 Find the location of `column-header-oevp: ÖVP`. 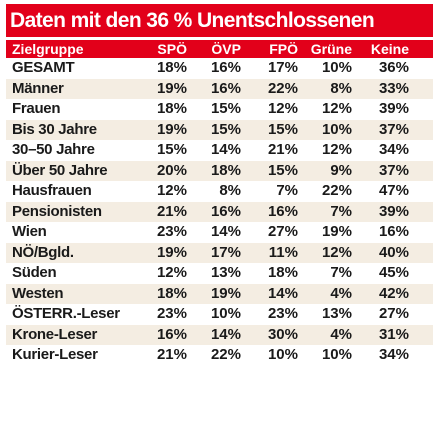

column-header-oevp: ÖVP is located at coordinates (226, 49).